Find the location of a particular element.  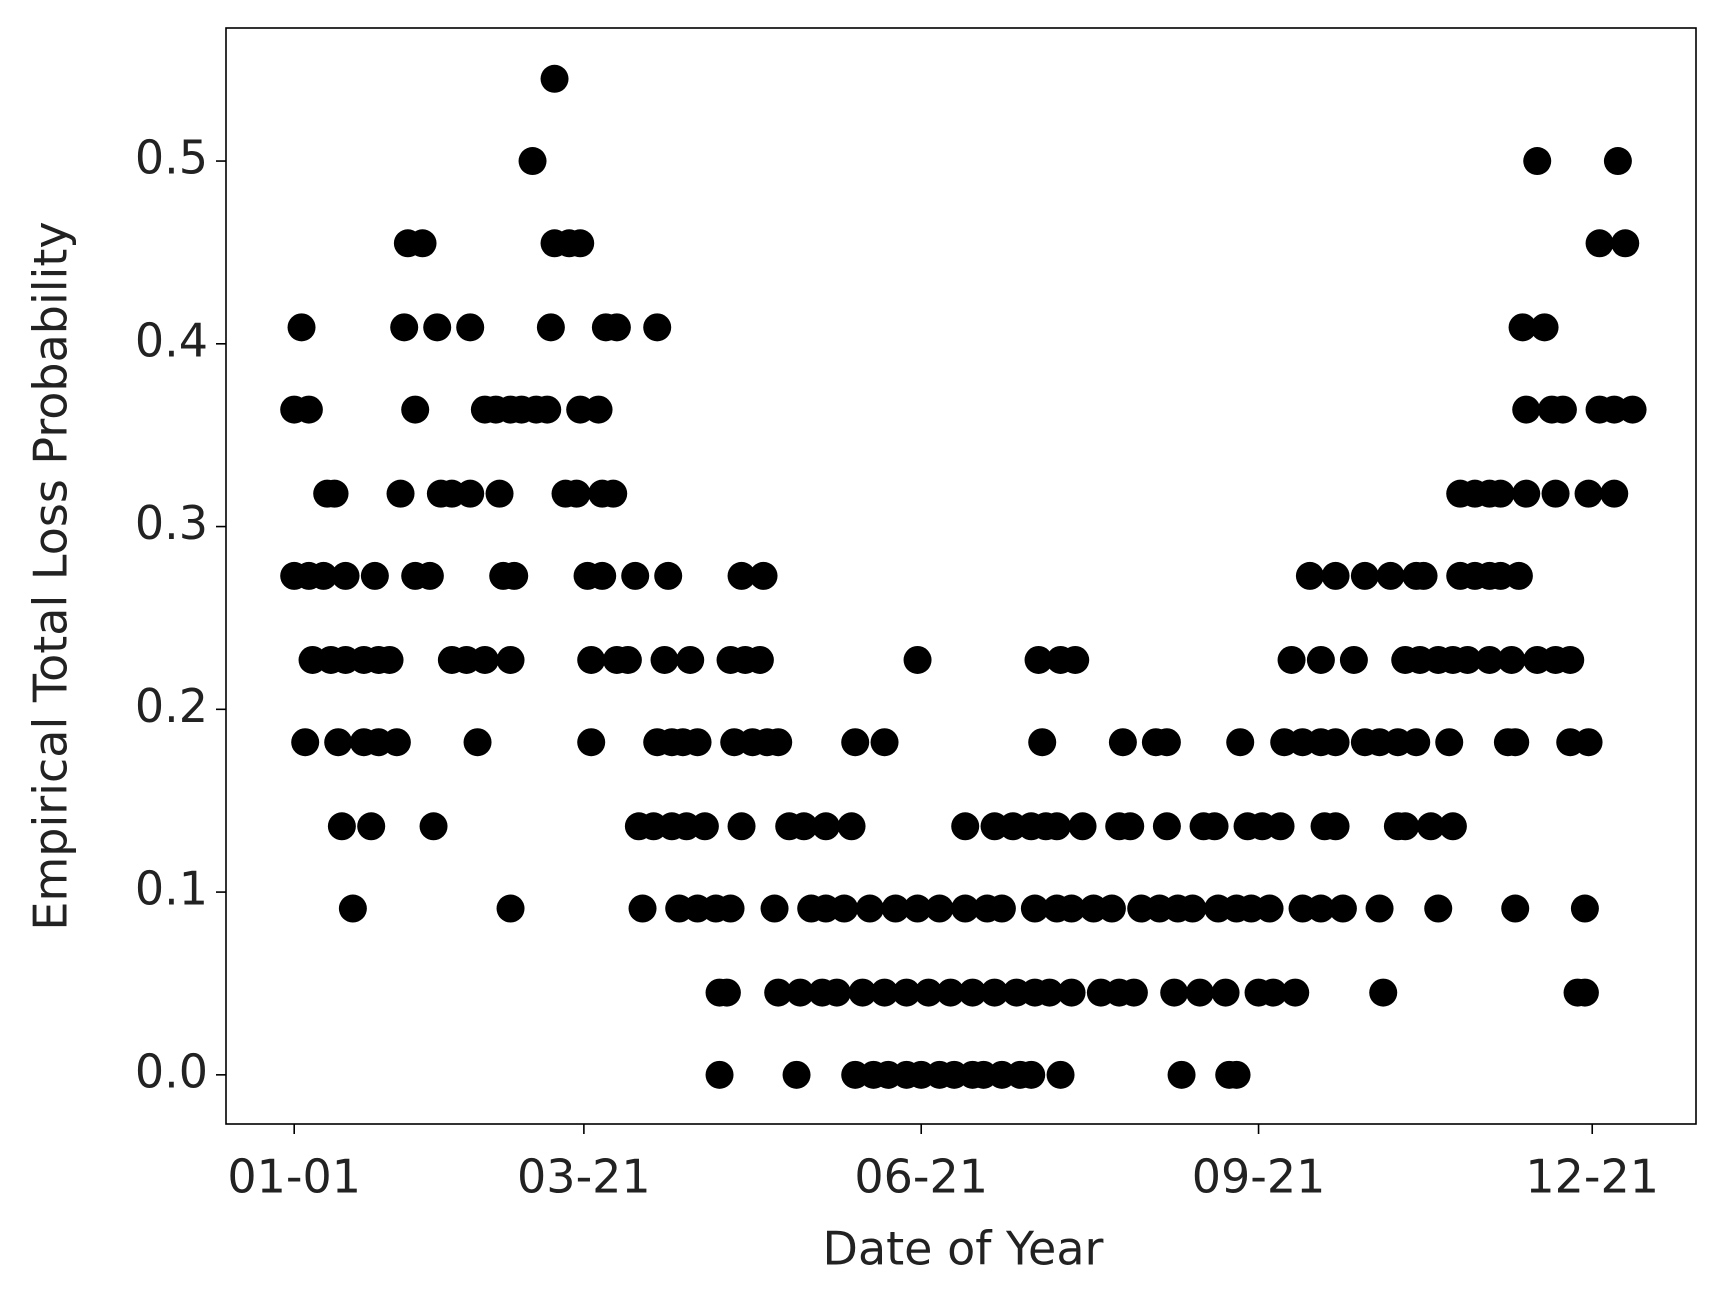

x-tick-label: 09-21 is located at coordinates (1259, 1177).